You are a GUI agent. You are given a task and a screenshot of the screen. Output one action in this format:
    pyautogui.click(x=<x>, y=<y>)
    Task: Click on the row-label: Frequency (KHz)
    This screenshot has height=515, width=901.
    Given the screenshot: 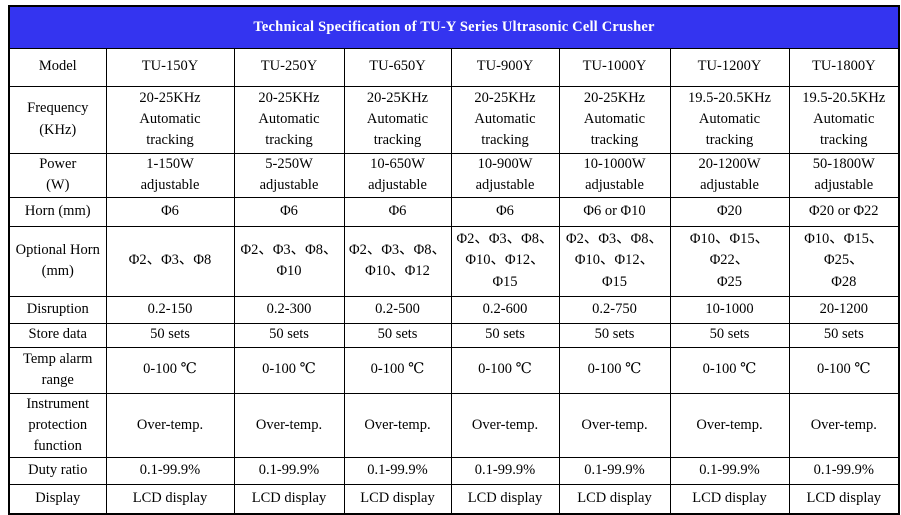 What is the action you would take?
    pyautogui.click(x=57, y=119)
    